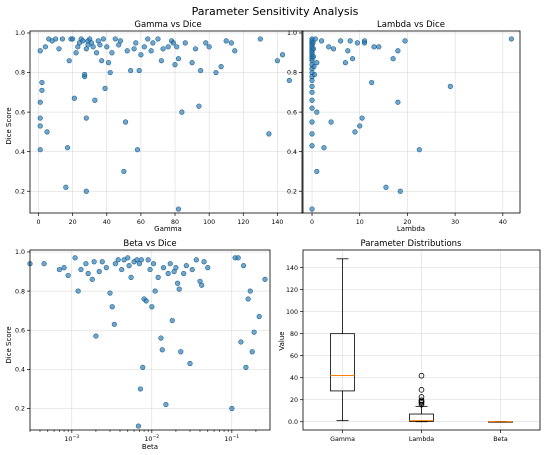 The image size is (550, 455). I want to click on x-tick-label: Lambda, so click(421, 439).